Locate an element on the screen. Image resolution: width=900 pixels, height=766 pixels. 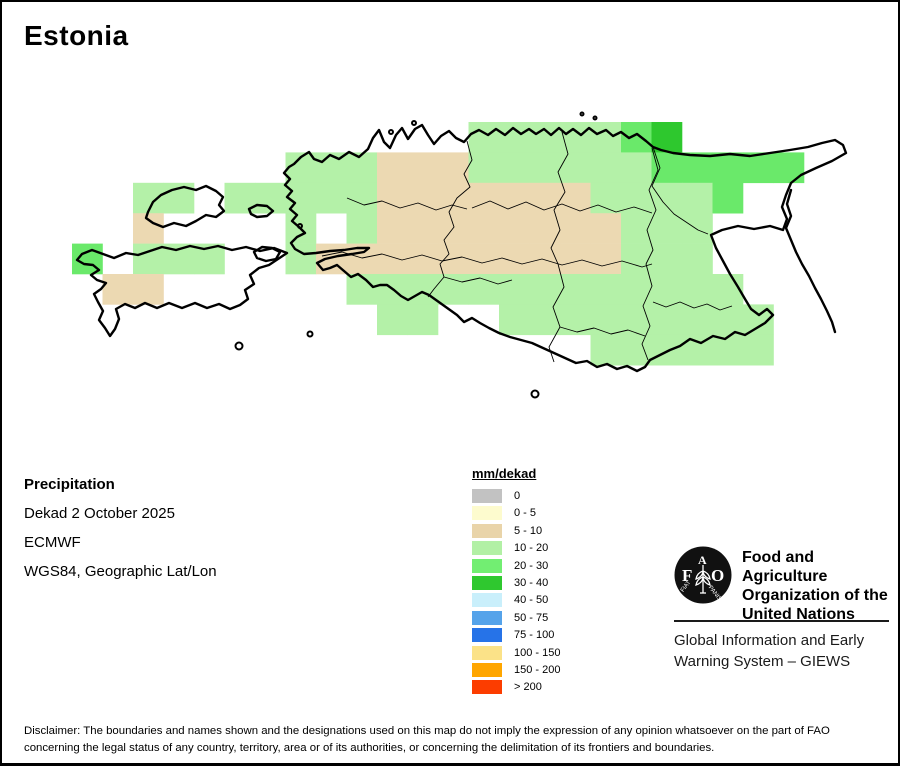
saaremaa-island-outline is located at coordinates (182, 291).